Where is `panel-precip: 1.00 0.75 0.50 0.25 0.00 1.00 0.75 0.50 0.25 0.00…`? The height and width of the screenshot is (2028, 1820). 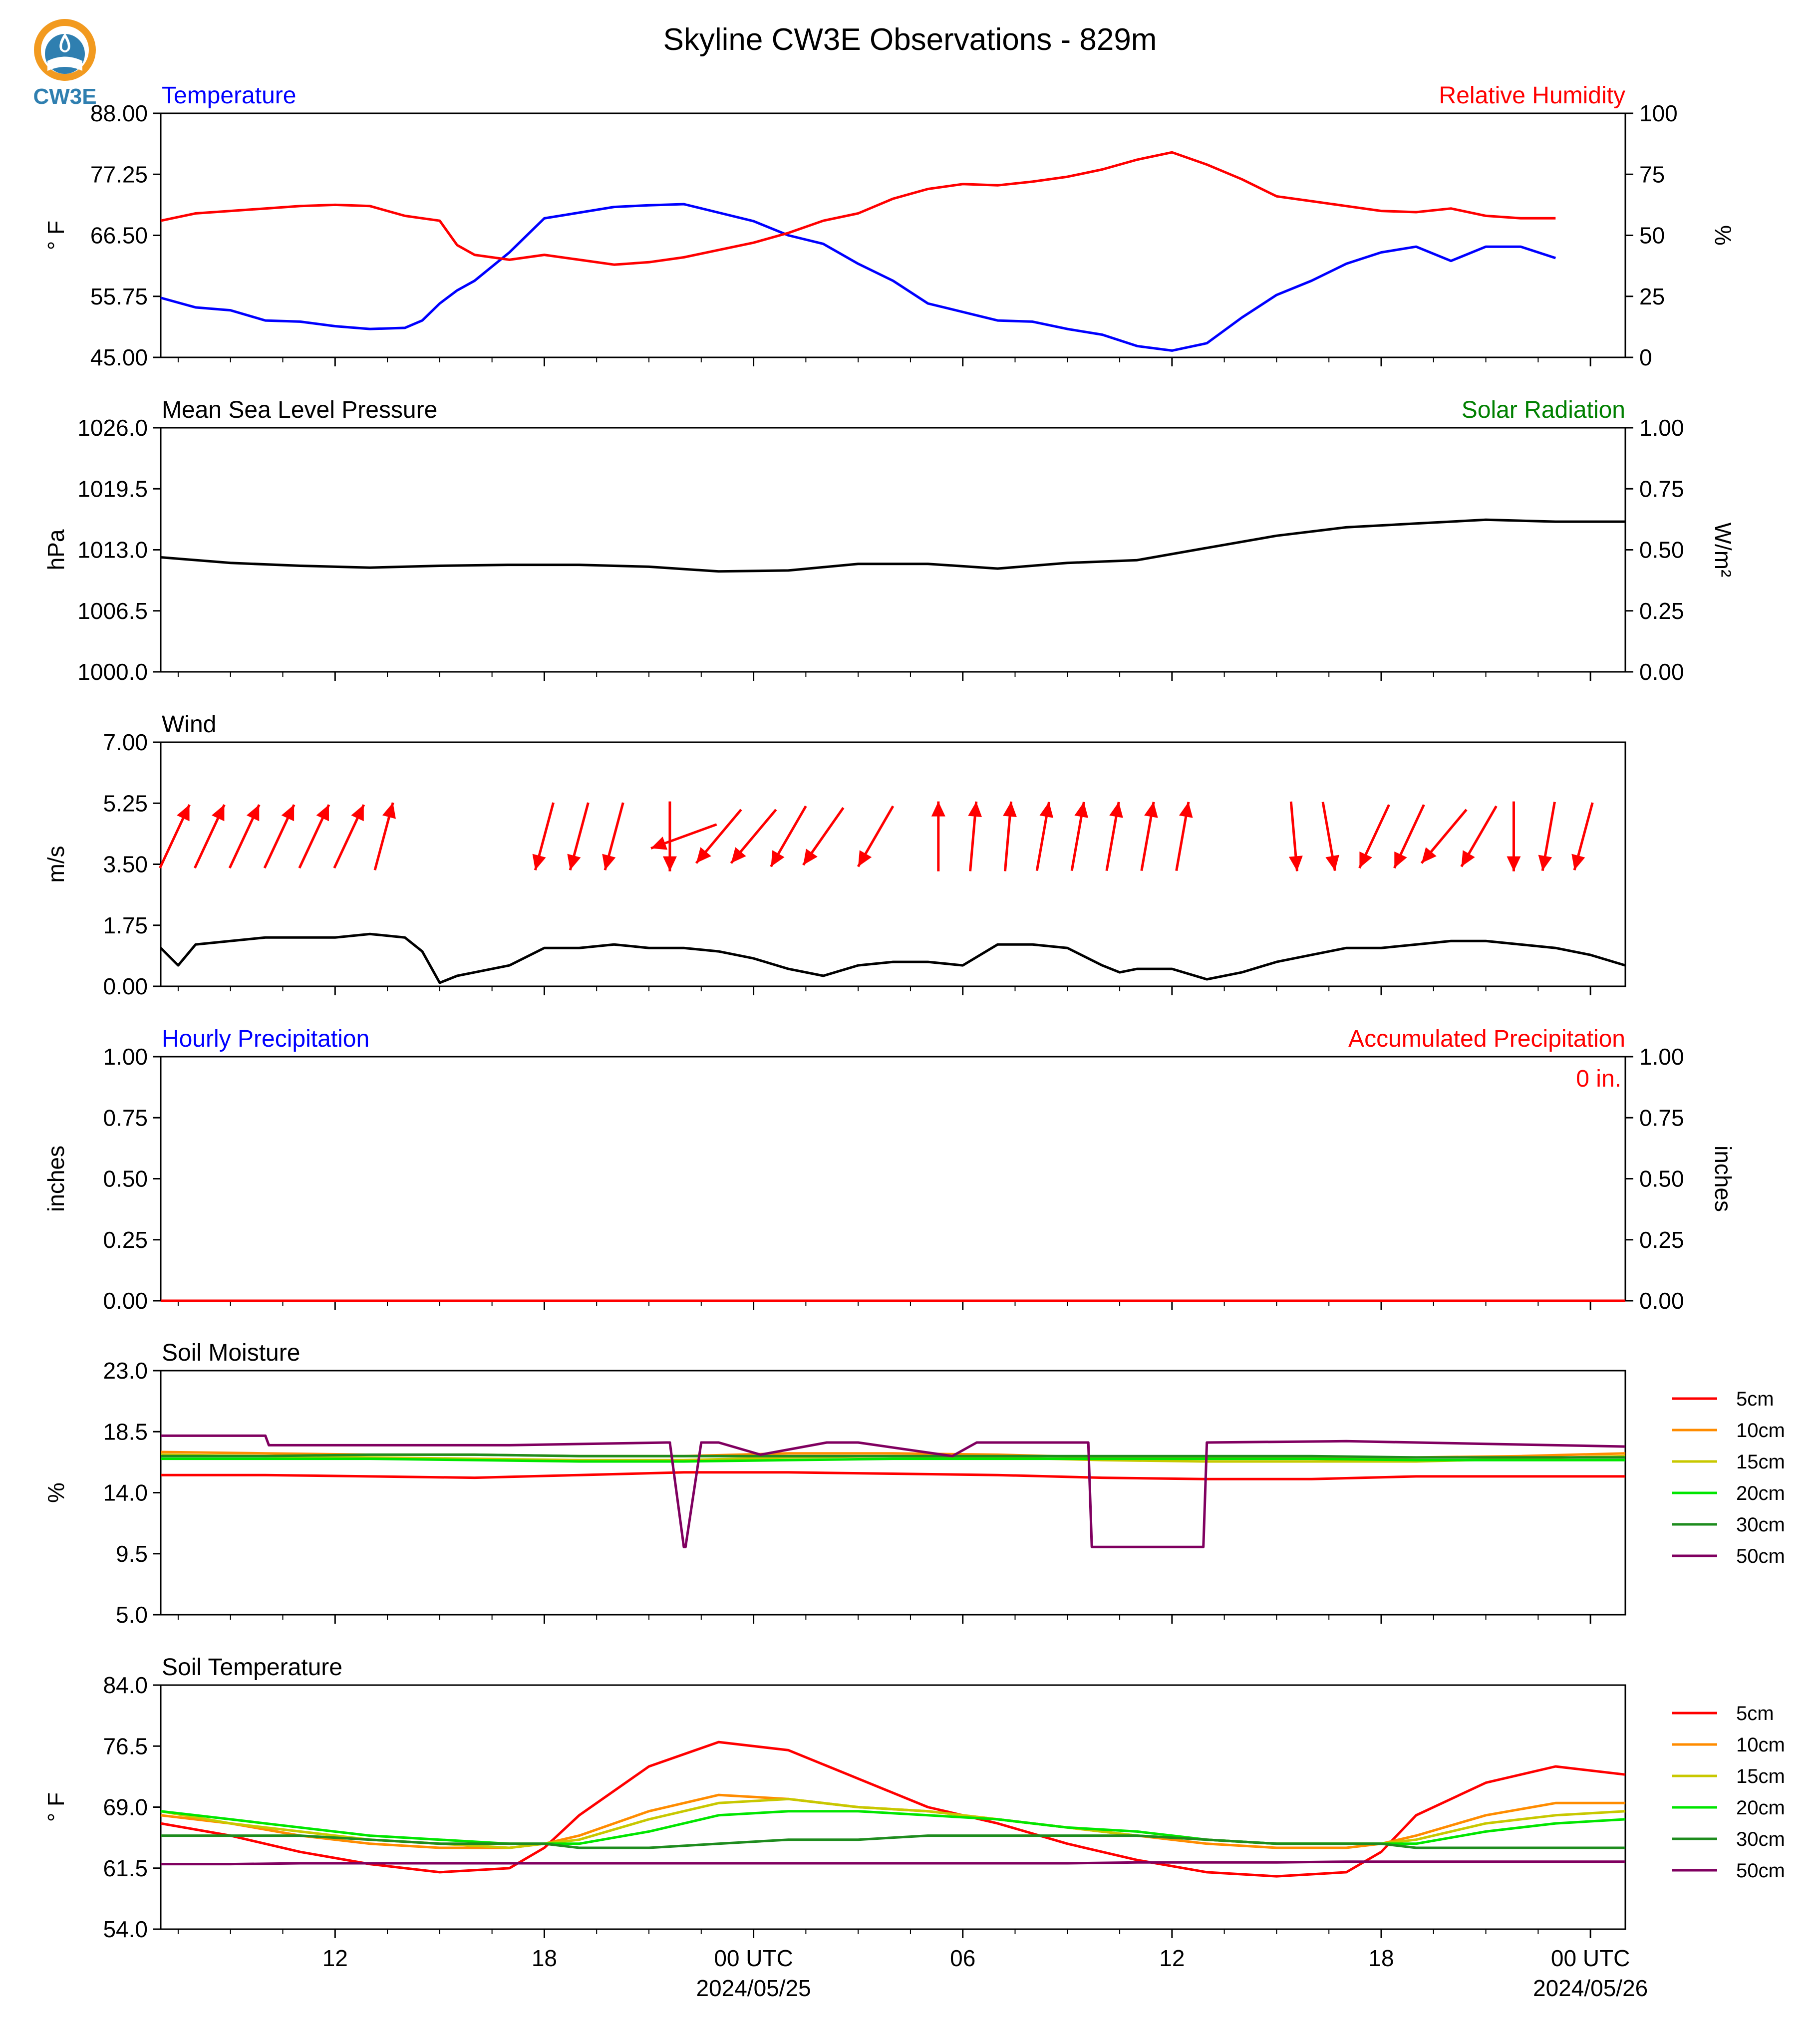 panel-precip: 1.00 0.75 0.50 0.25 0.00 1.00 0.75 0.50 0.25 0.00… is located at coordinates (889, 1170).